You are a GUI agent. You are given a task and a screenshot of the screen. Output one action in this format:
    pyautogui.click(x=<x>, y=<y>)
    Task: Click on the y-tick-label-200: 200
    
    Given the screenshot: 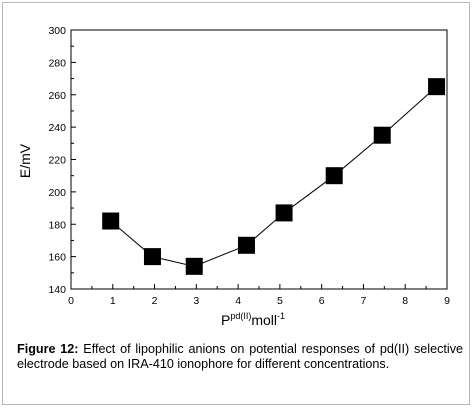 What is the action you would take?
    pyautogui.click(x=57, y=193)
    